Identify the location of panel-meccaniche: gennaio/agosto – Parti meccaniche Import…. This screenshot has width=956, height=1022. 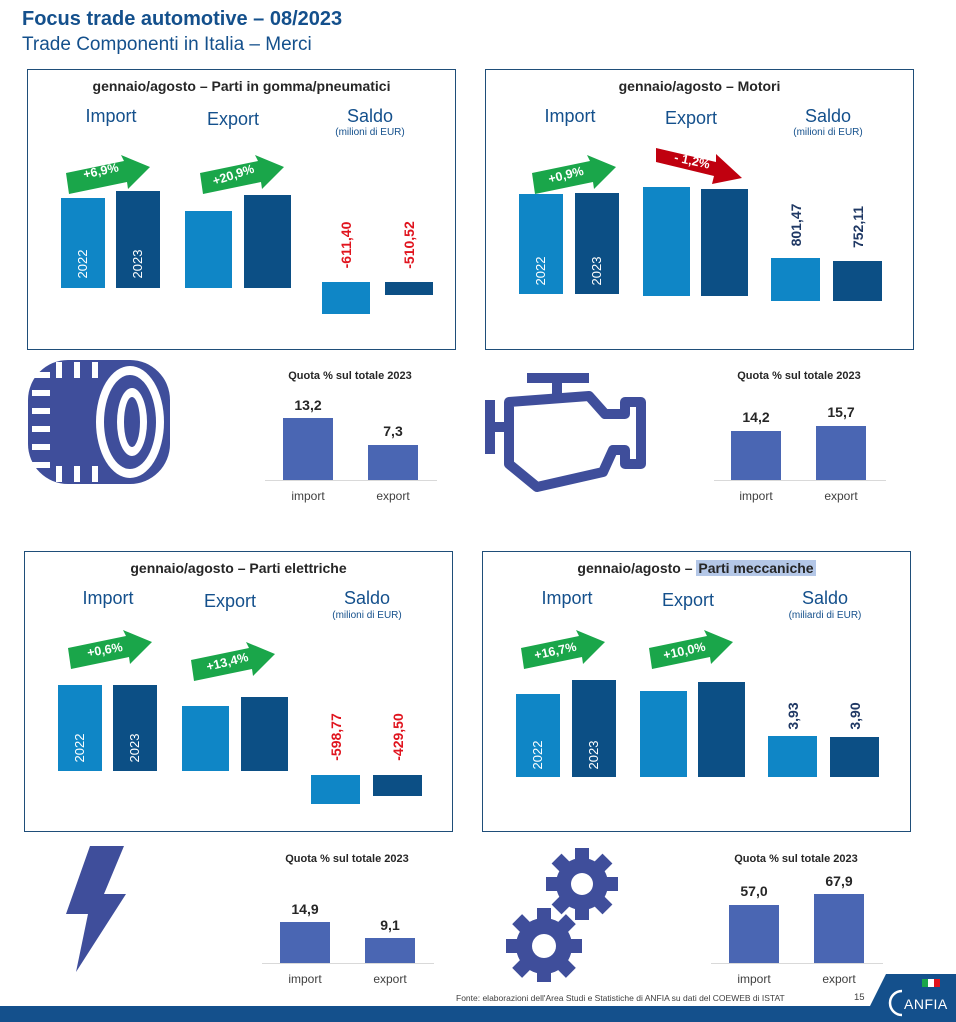
(696, 691).